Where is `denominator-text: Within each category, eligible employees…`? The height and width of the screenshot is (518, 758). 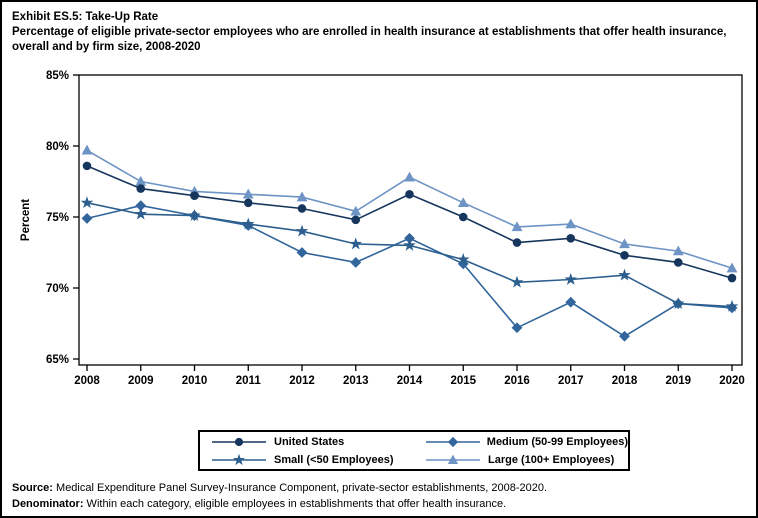 denominator-text: Within each category, eligible employees… is located at coordinates (295, 504).